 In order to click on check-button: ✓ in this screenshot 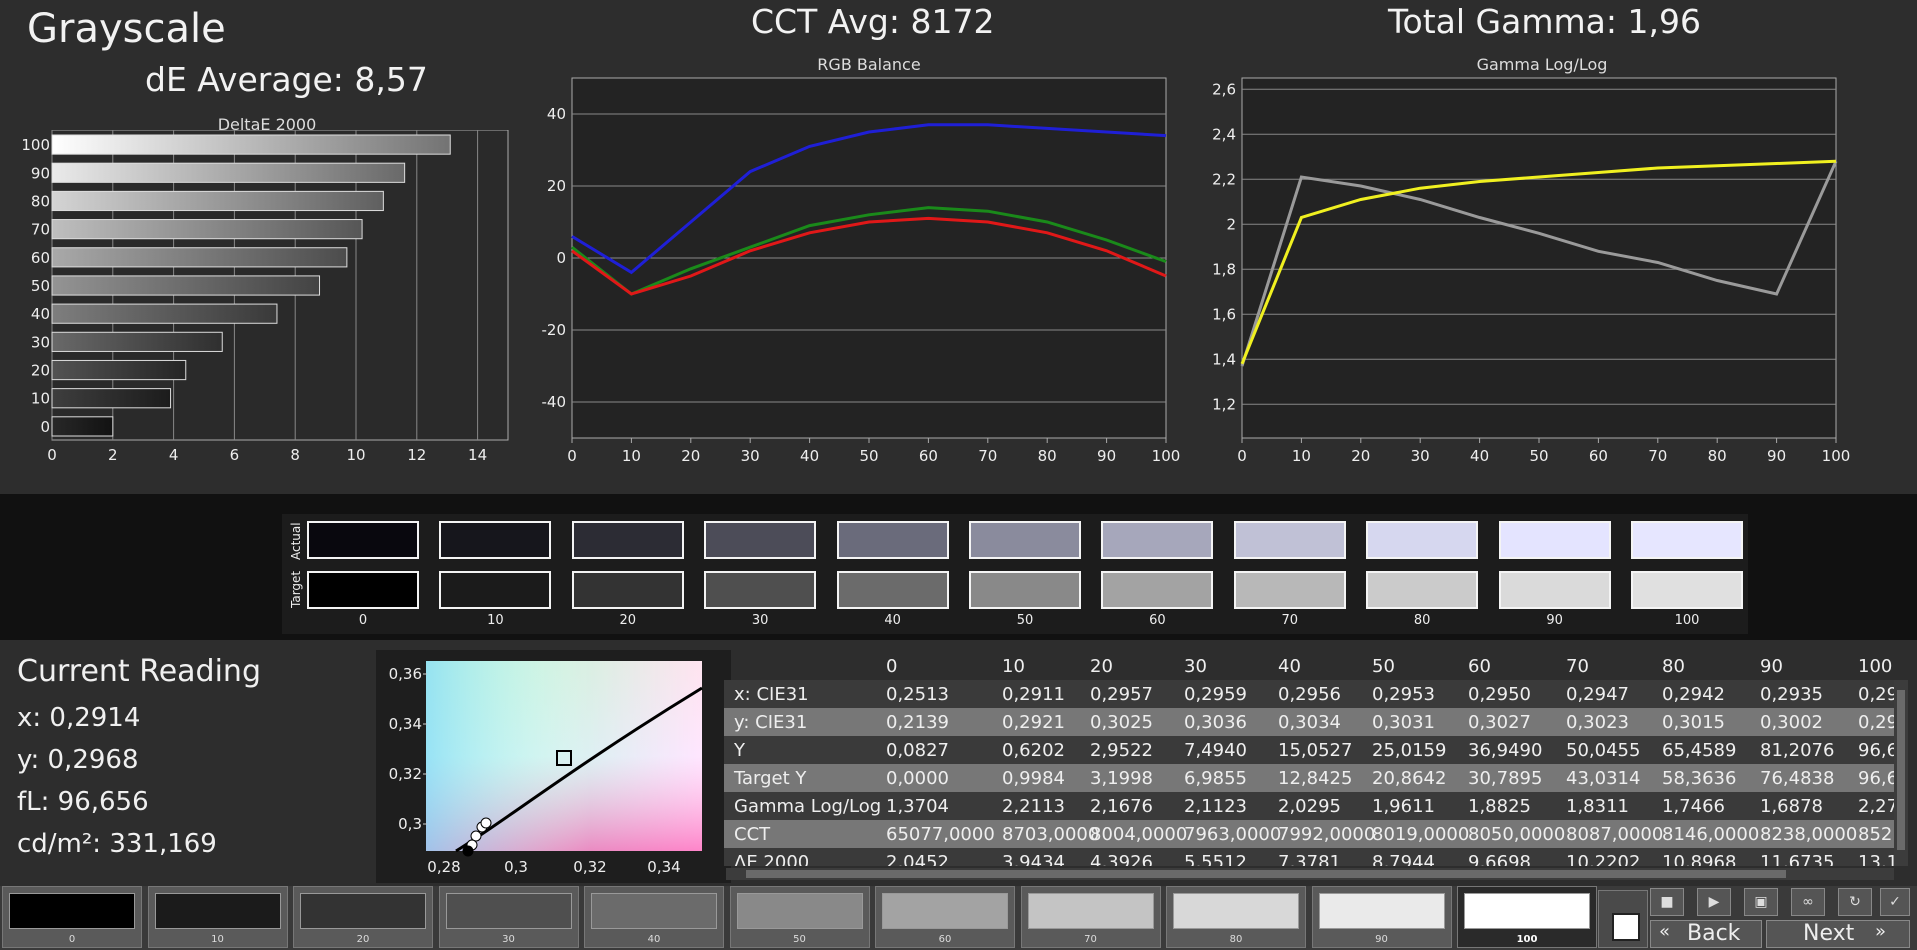, I will do `click(1895, 902)`.